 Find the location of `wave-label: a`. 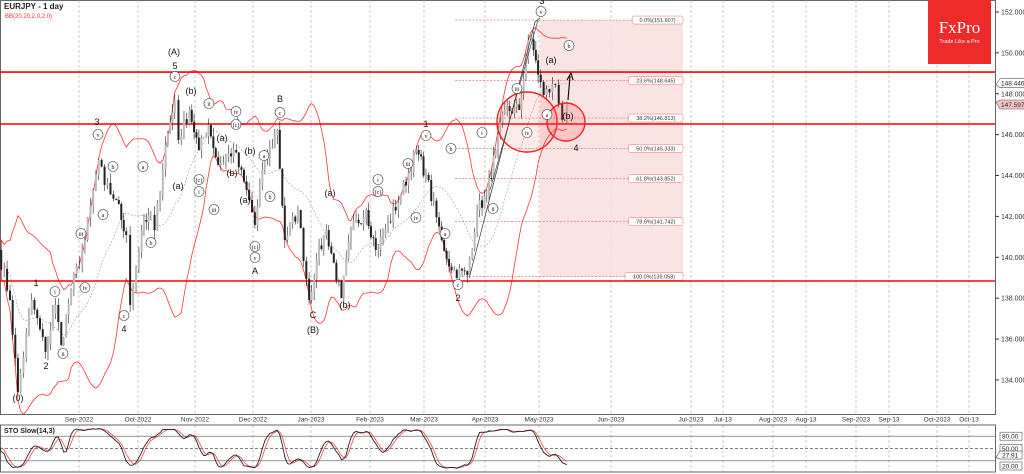

wave-label: a is located at coordinates (445, 233).